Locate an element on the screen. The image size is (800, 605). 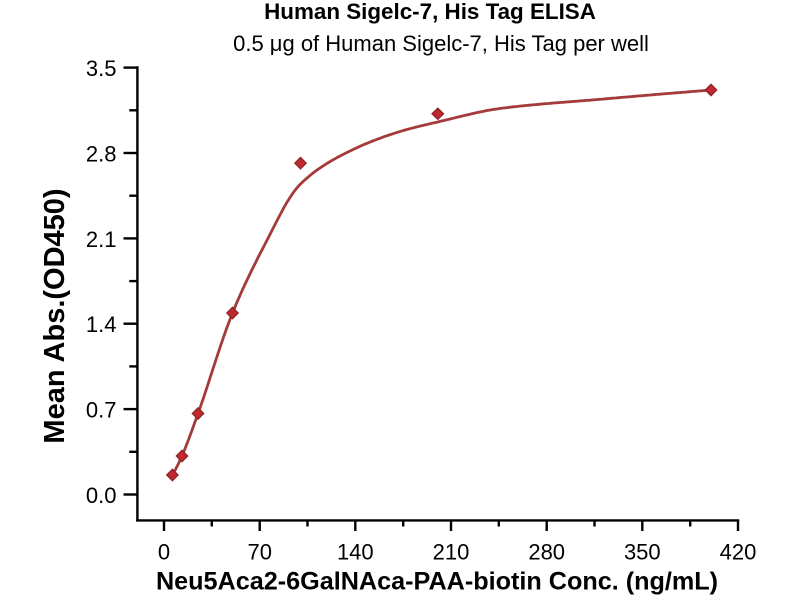
svg-text: 3.5 is located at coordinates (101, 68).